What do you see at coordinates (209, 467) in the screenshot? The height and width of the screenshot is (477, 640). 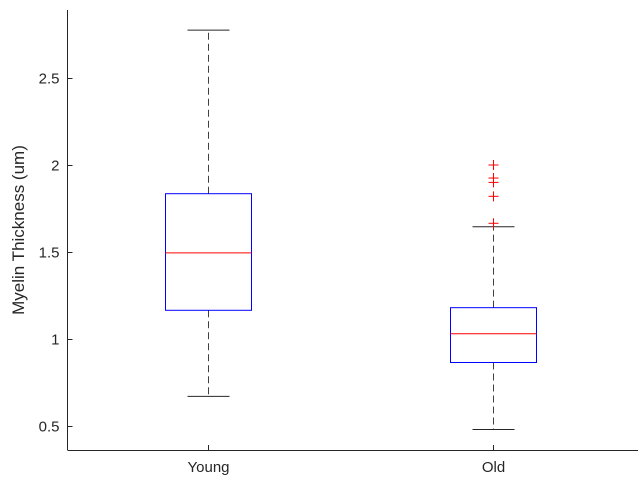 I see `x-tick-label-young: Young` at bounding box center [209, 467].